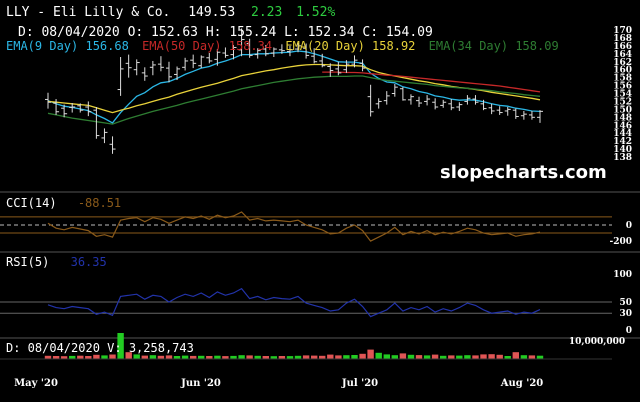 Image resolution: width=640 pixels, height=402 pixels. What do you see at coordinates (625, 303) in the screenshot?
I see `rsi-tick-label: 50` at bounding box center [625, 303].